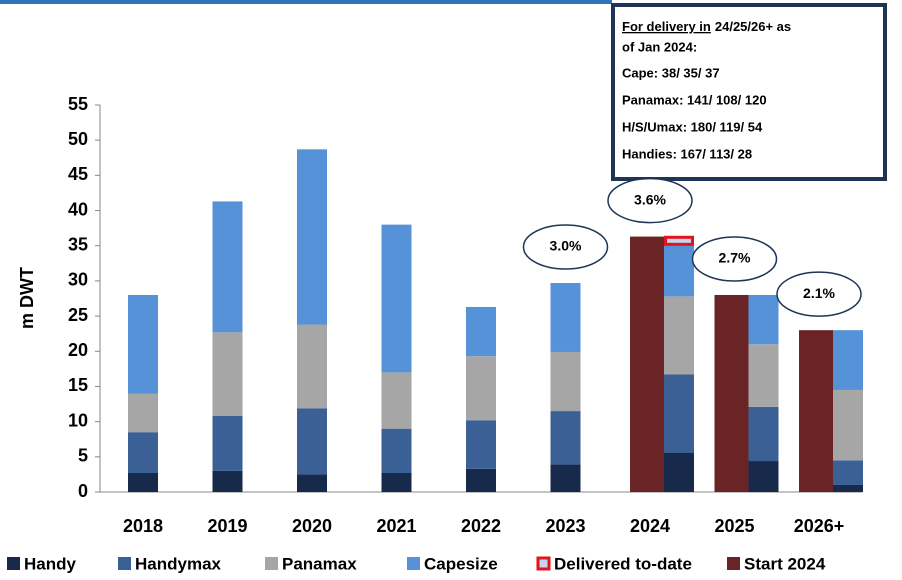 The width and height of the screenshot is (902, 580). Describe the element at coordinates (143, 526) in the screenshot. I see `x-tick-label: 2018` at that location.